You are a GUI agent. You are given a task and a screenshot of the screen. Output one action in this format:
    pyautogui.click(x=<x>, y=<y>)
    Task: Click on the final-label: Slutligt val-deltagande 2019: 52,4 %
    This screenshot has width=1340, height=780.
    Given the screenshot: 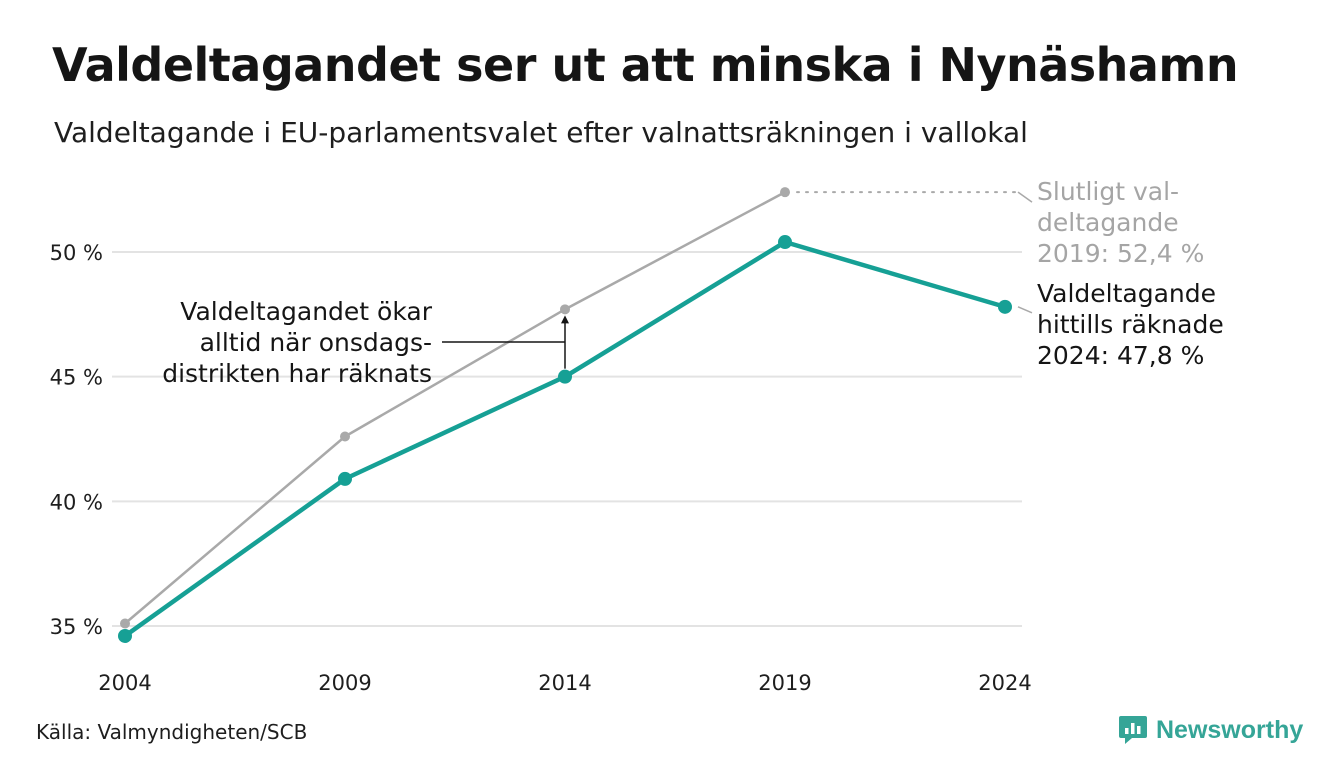 What is the action you would take?
    pyautogui.click(x=1120, y=222)
    